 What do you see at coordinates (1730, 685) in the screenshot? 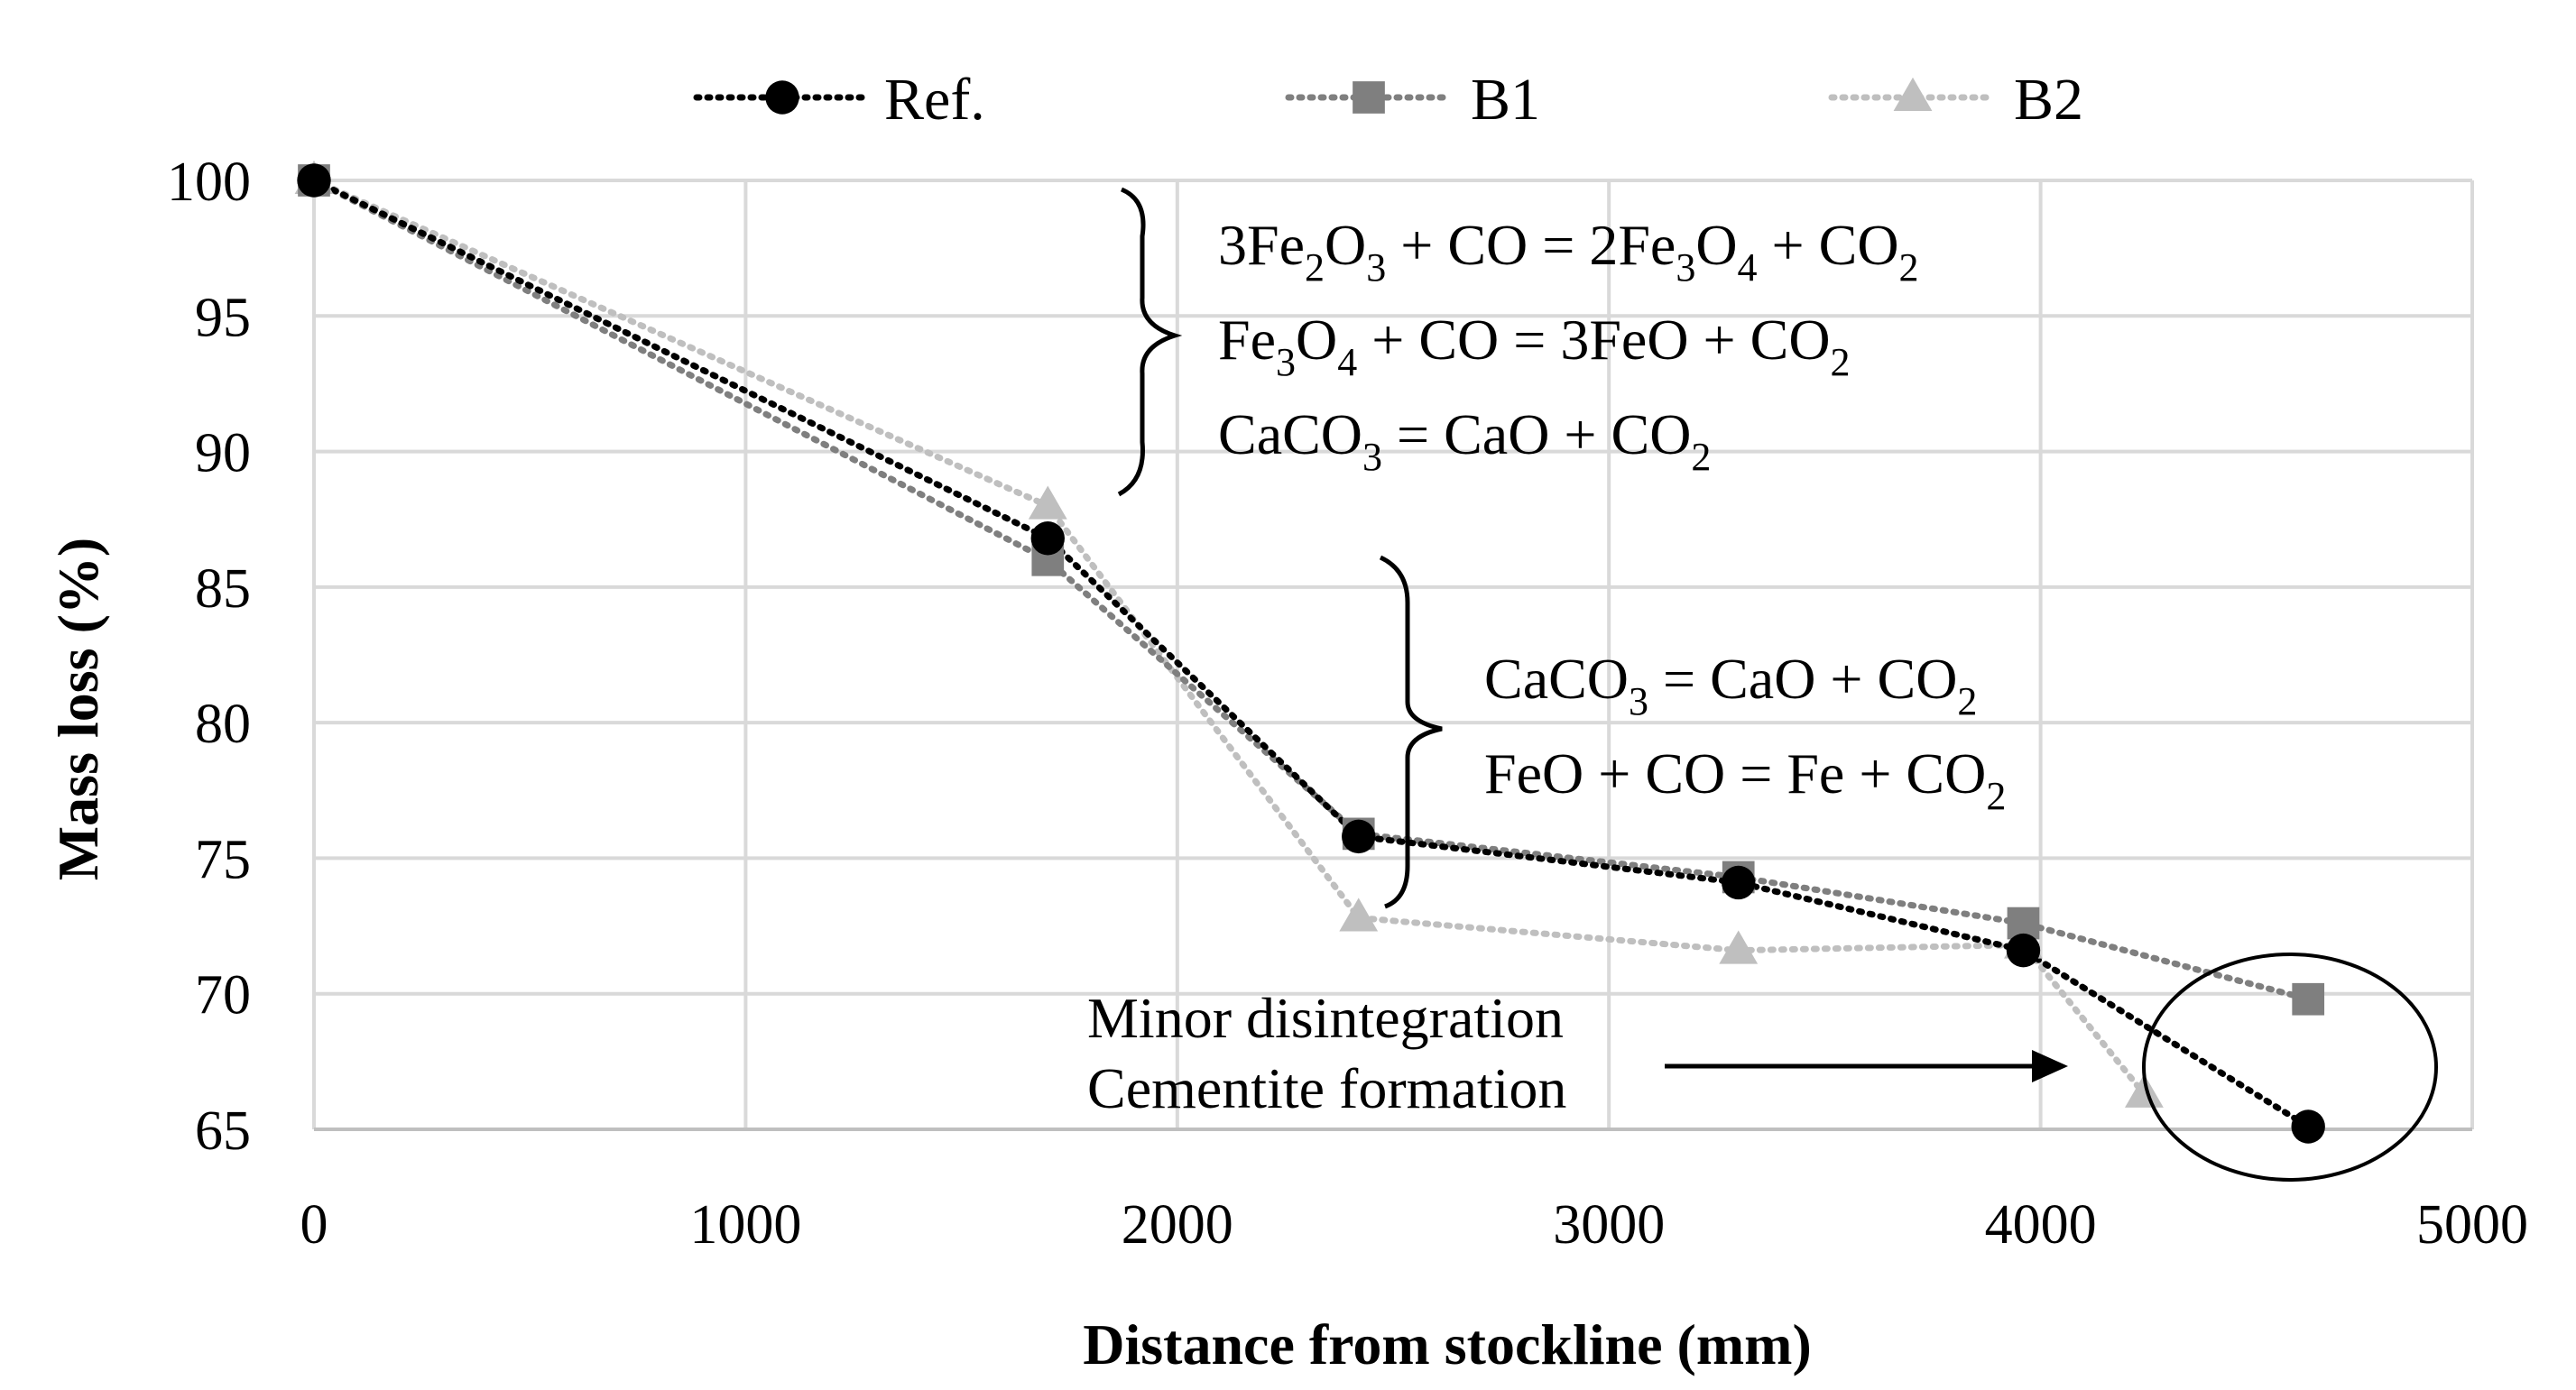
I see `equation-lower: CaCO3​ = CaO + CO2​` at bounding box center [1730, 685].